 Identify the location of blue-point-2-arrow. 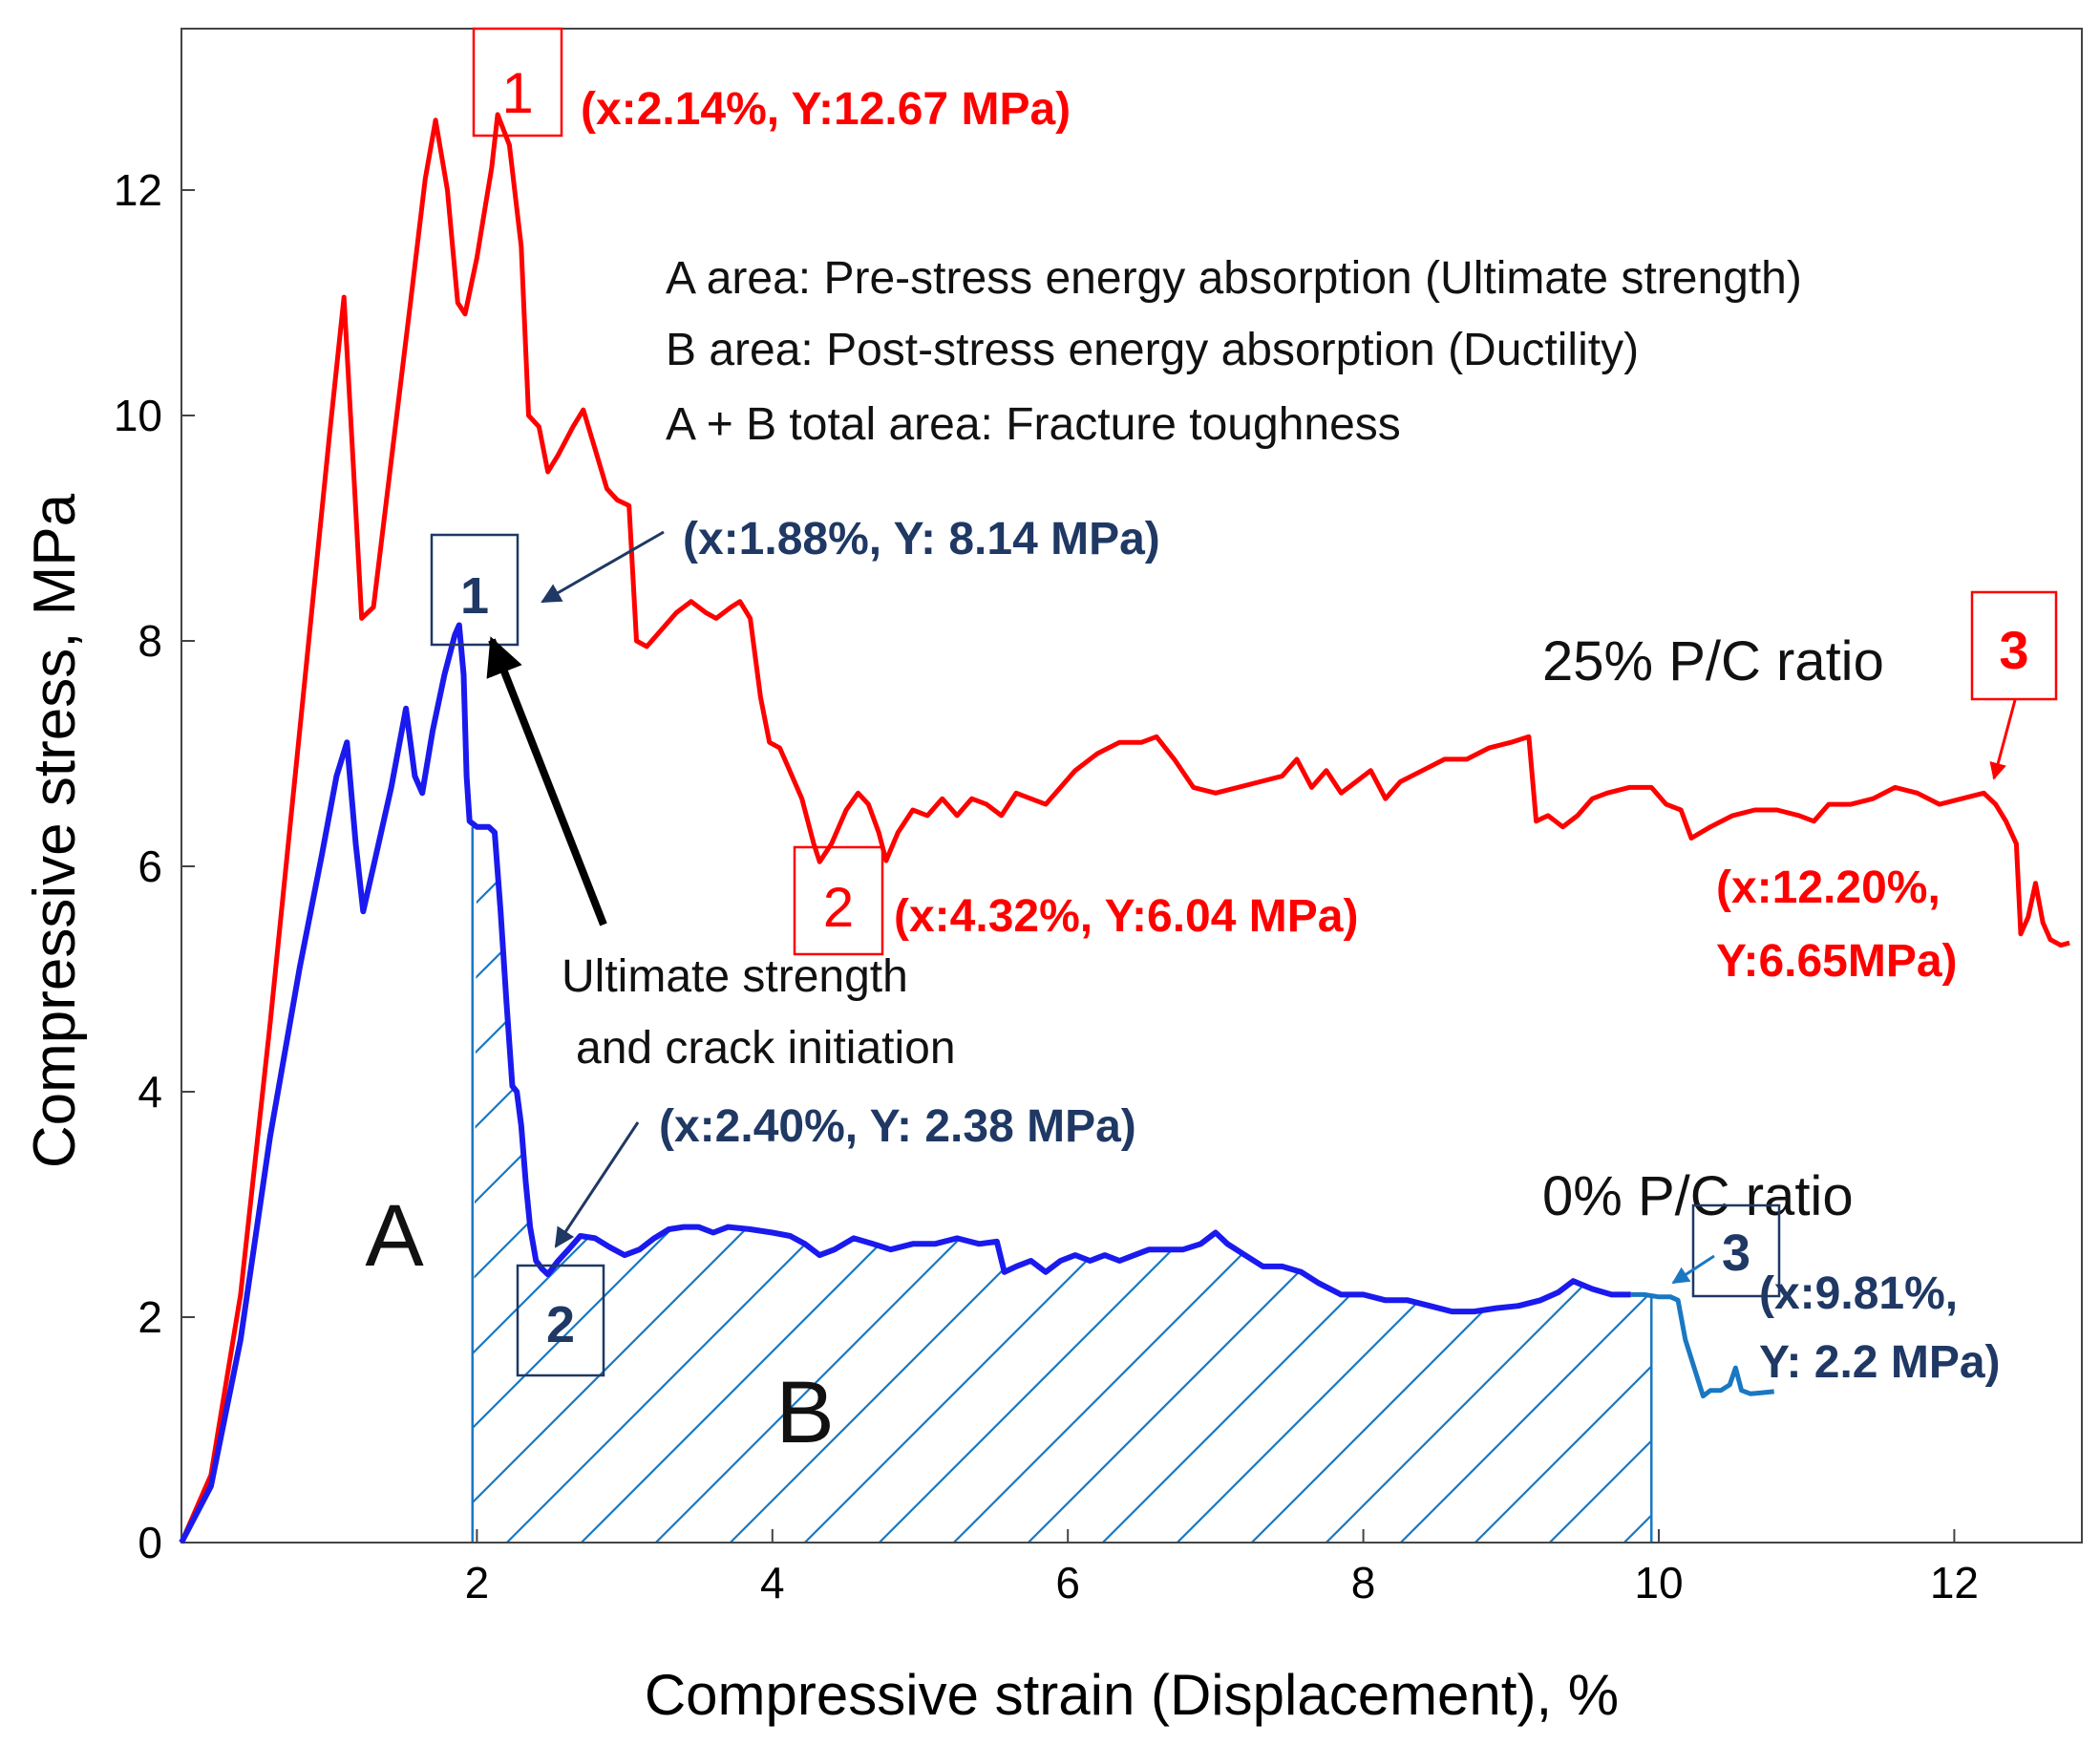
(597, 1184).